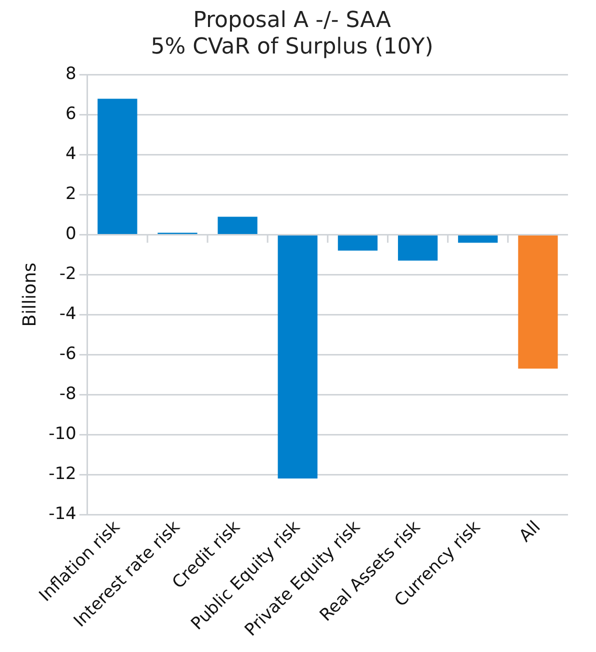  Describe the element at coordinates (530, 531) in the screenshot. I see `x-tick-label: All` at that location.